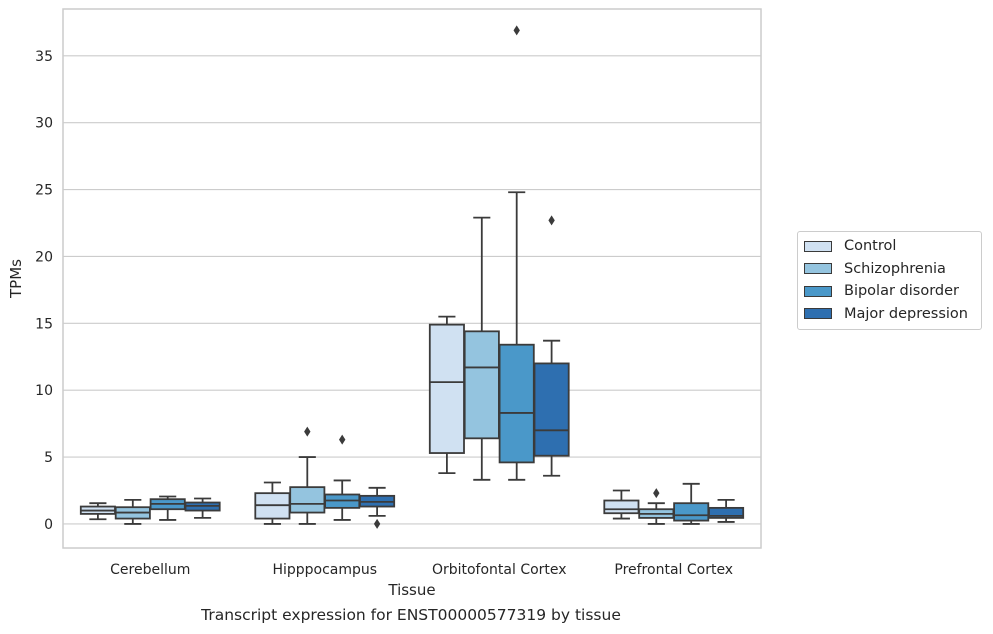 The image size is (993, 634). What do you see at coordinates (44, 124) in the screenshot?
I see `y-tick-label: 30` at bounding box center [44, 124].